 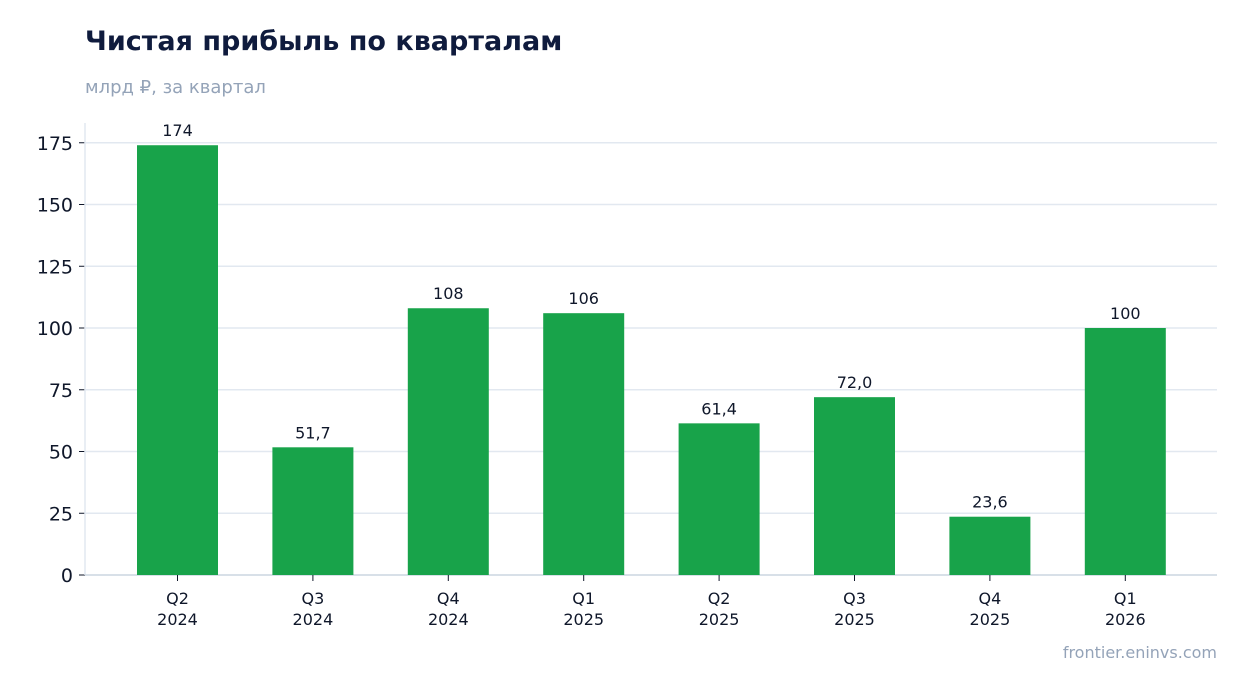 What do you see at coordinates (324, 41) in the screenshot?
I see `chart-title: Чистая прибыль по кварталам` at bounding box center [324, 41].